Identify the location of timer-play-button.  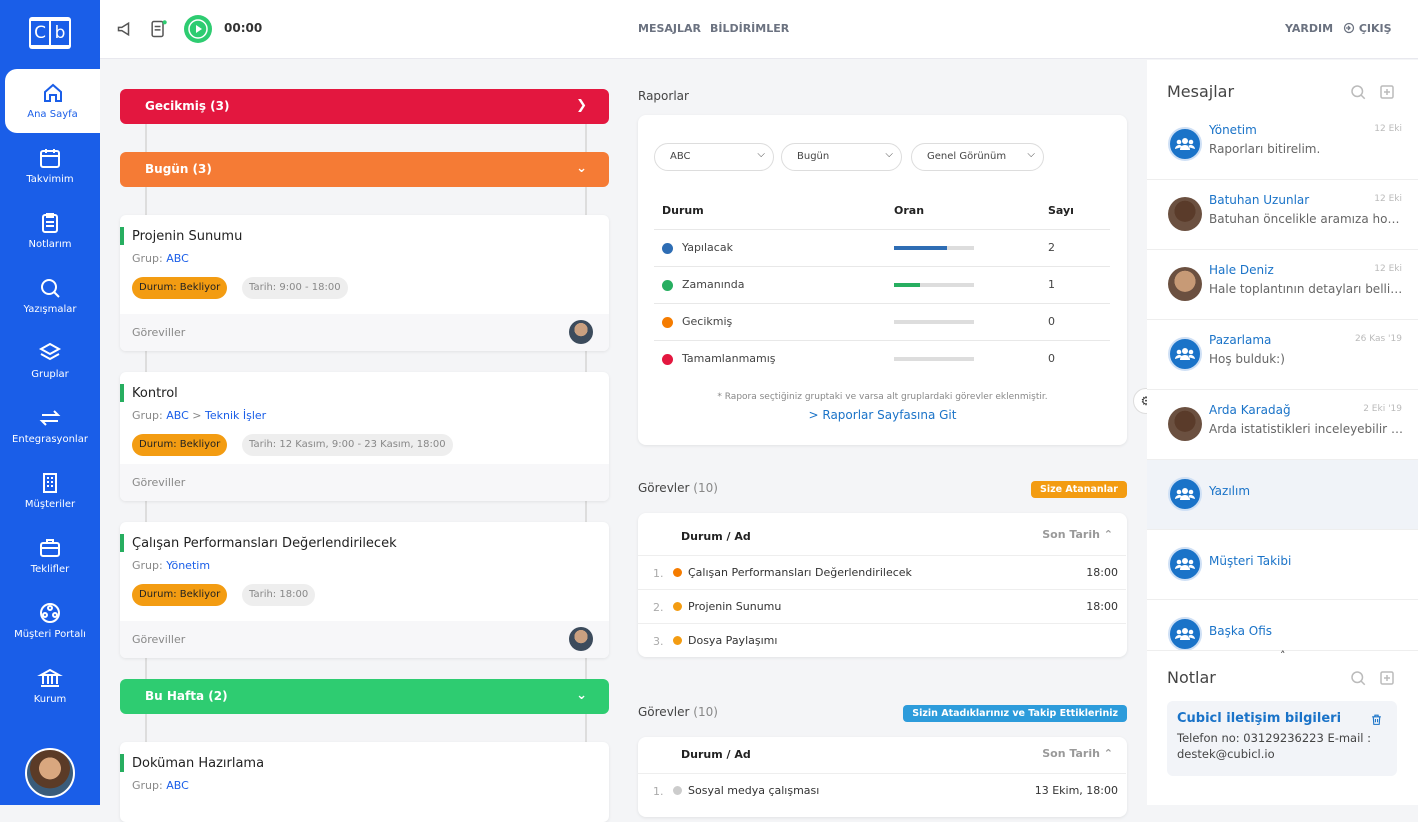
(198, 29).